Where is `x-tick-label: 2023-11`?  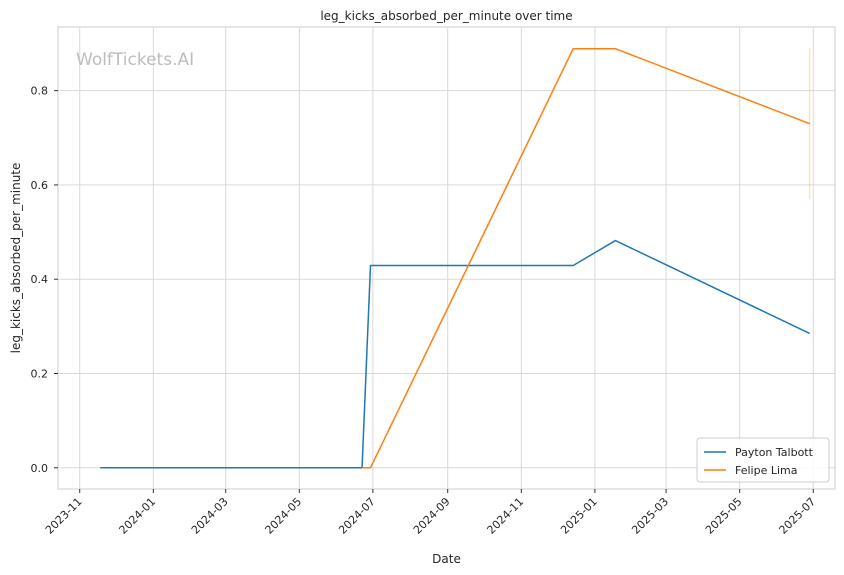
x-tick-label: 2023-11 is located at coordinates (64, 516).